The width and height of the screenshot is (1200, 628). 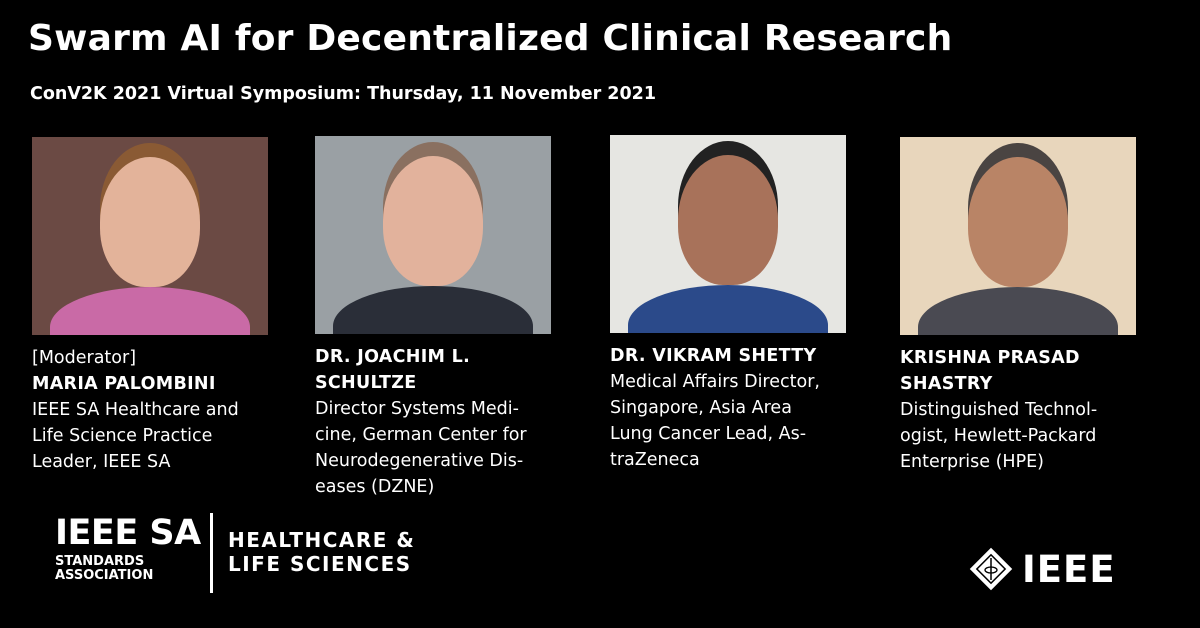 What do you see at coordinates (322, 540) in the screenshot?
I see `program-line-1: HEALTHCARE &` at bounding box center [322, 540].